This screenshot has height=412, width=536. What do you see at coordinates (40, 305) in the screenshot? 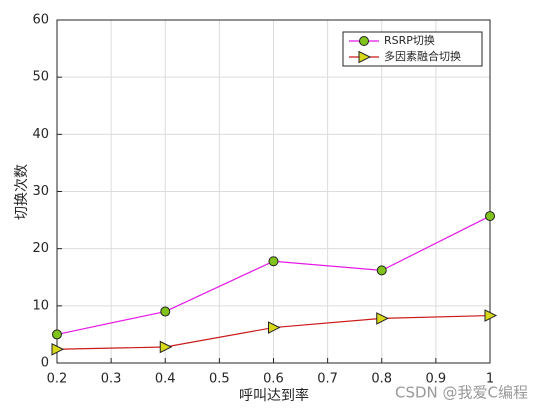
I see `y-tick-label: 10` at bounding box center [40, 305].